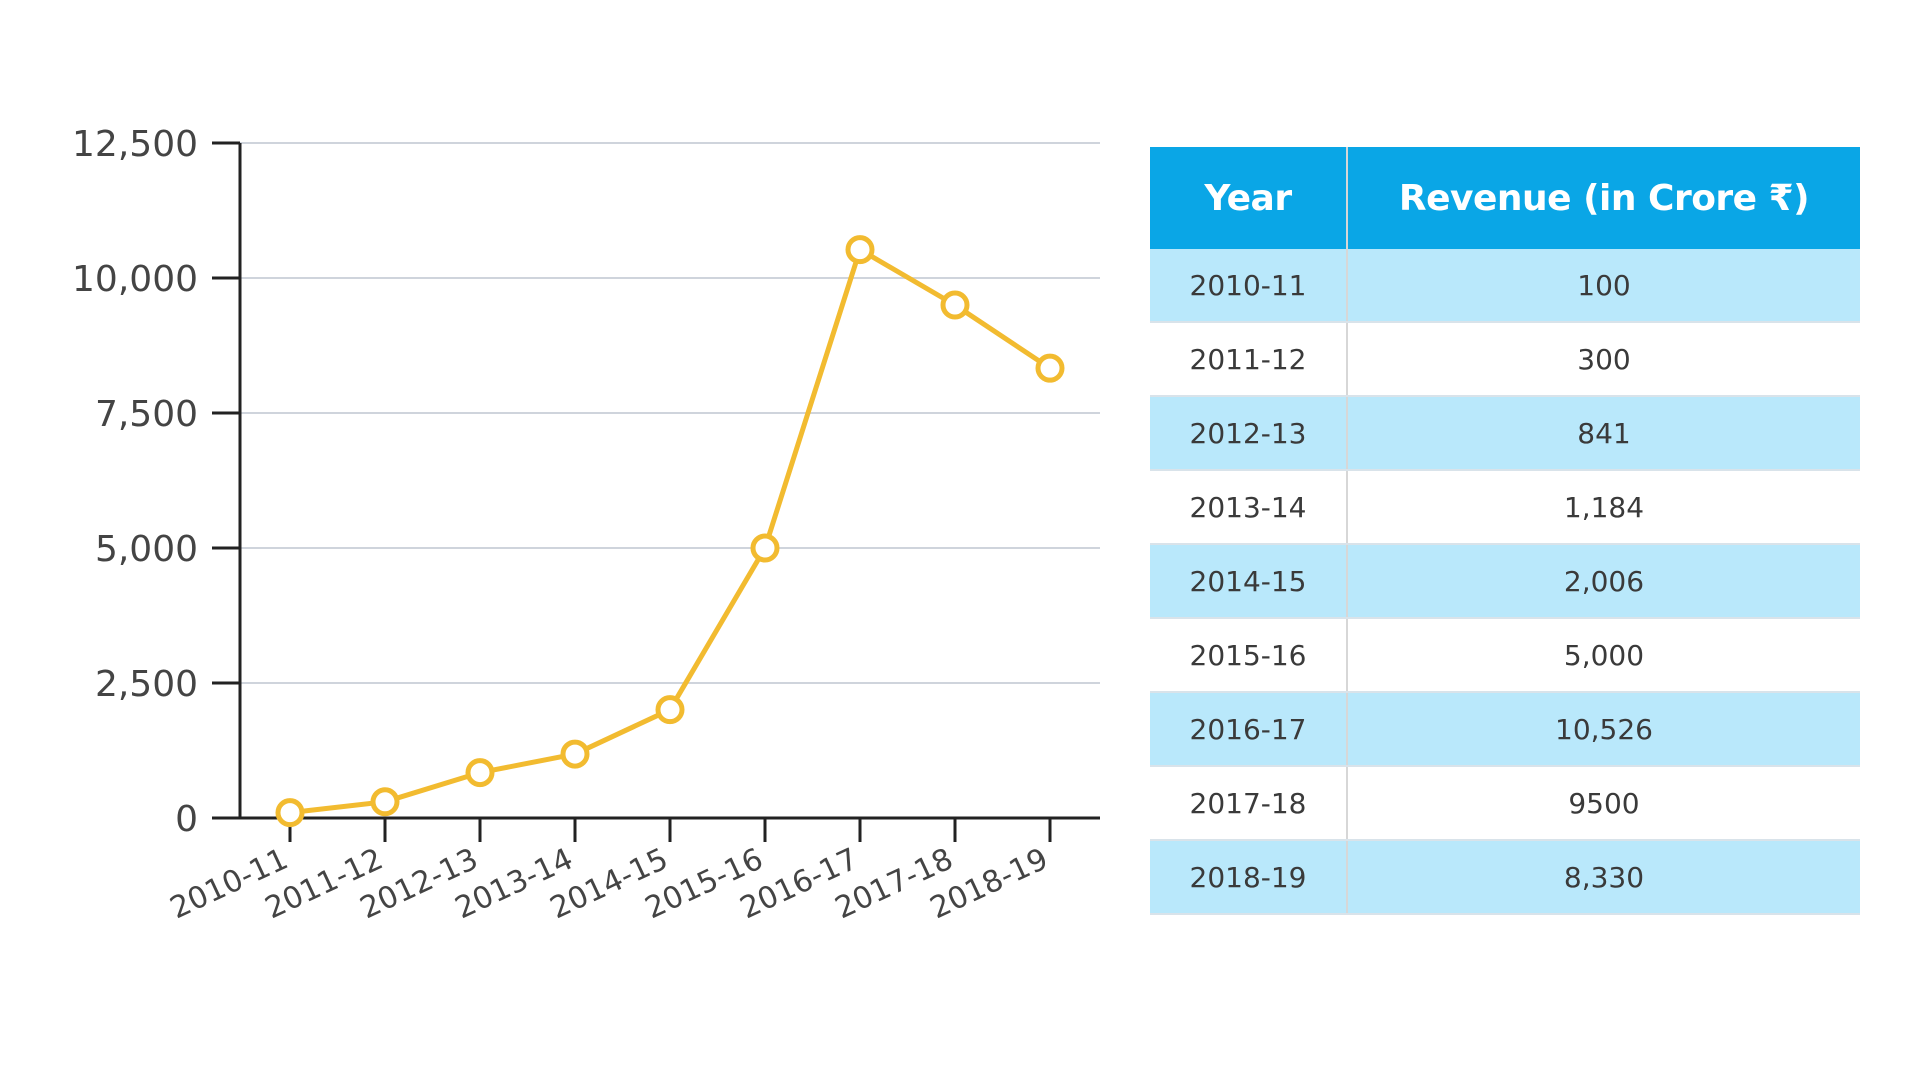 The width and height of the screenshot is (1920, 1080). I want to click on revenue-cell: 100, so click(1603, 286).